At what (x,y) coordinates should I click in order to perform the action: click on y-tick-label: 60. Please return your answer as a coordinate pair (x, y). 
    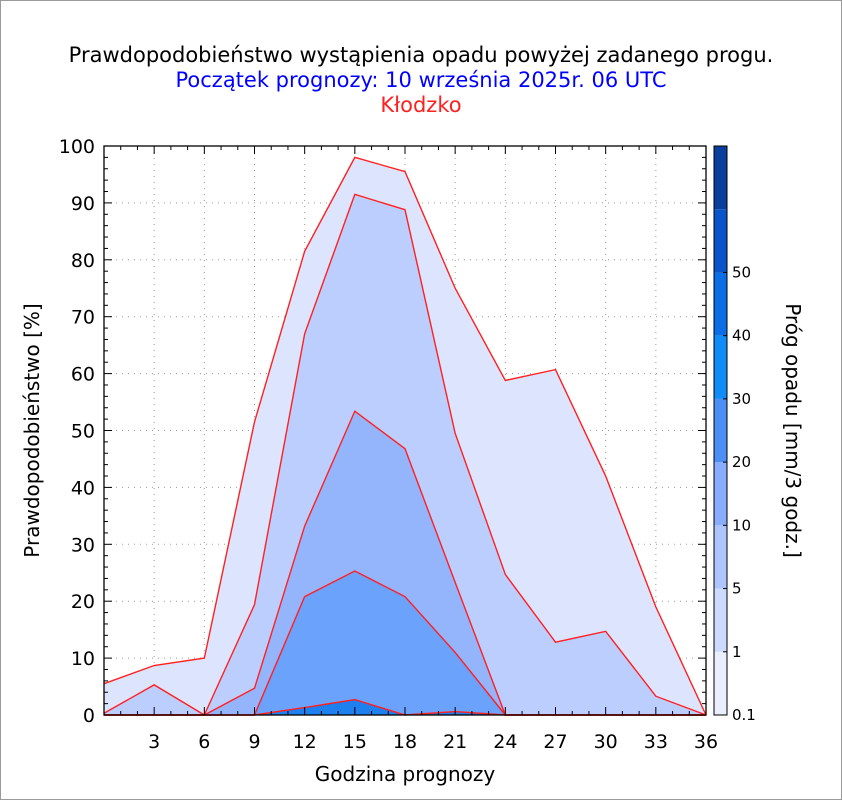
    Looking at the image, I should click on (83, 375).